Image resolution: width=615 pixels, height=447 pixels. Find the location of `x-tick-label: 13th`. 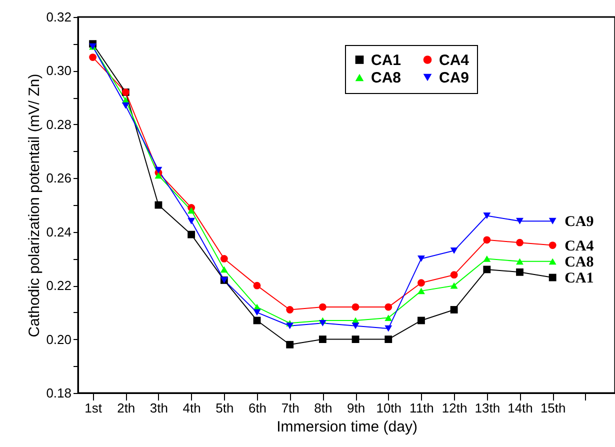

x-tick-label: 13th is located at coordinates (487, 408).